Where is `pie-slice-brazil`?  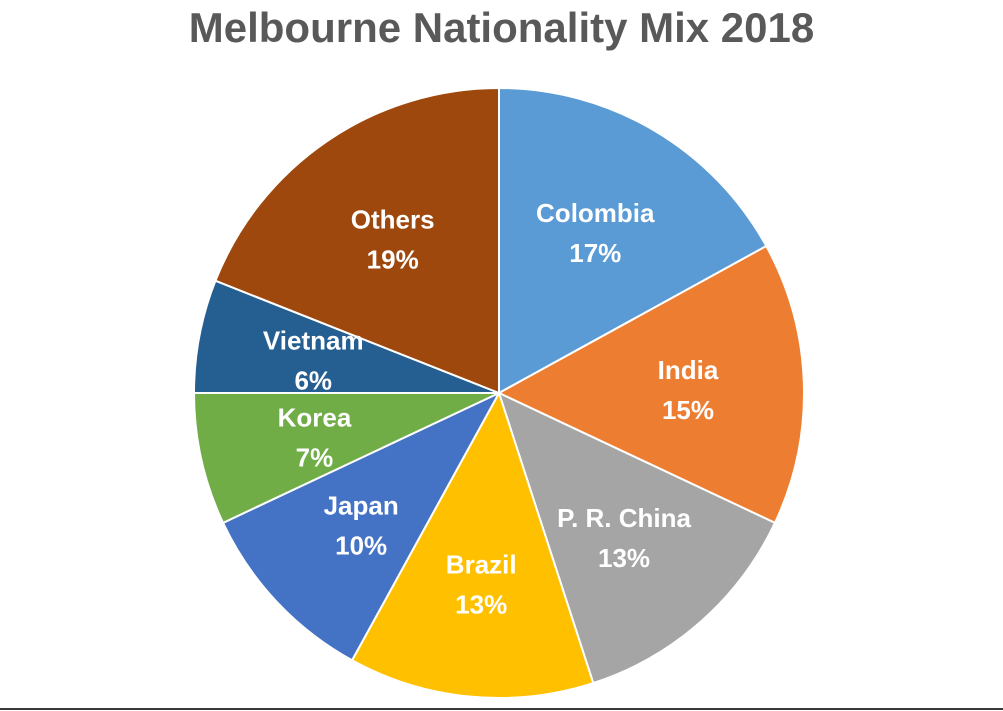
pie-slice-brazil is located at coordinates (472, 544).